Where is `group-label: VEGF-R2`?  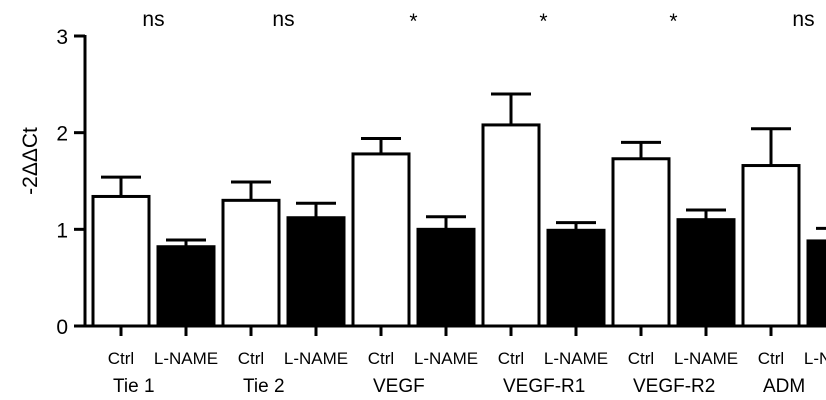 group-label: VEGF-R2 is located at coordinates (674, 386).